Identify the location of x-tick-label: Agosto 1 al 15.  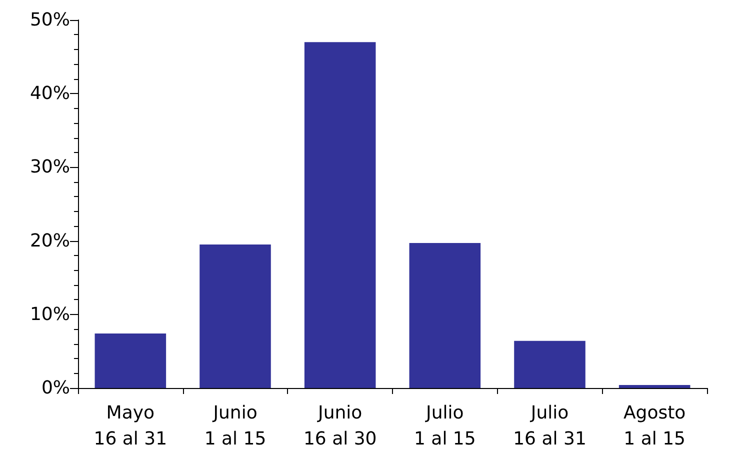
(654, 426).